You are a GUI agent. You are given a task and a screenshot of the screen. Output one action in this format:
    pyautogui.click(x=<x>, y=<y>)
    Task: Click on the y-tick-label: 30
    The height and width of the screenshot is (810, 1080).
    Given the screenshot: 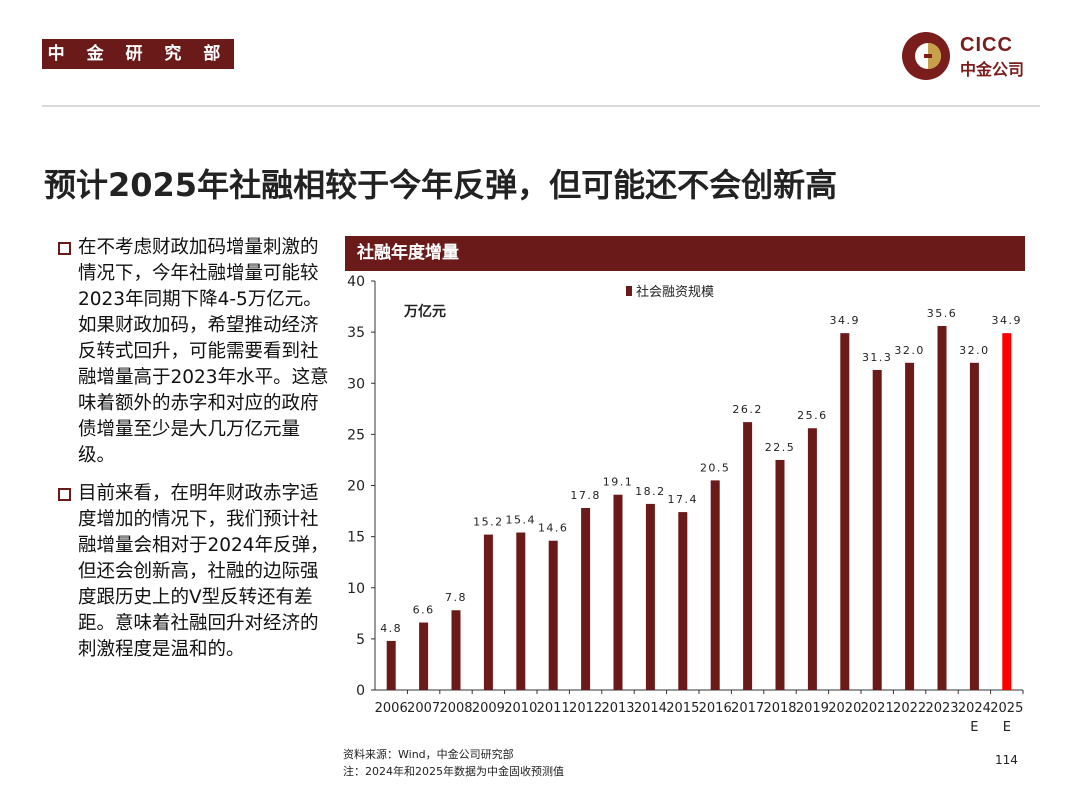 What is the action you would take?
    pyautogui.click(x=356, y=384)
    